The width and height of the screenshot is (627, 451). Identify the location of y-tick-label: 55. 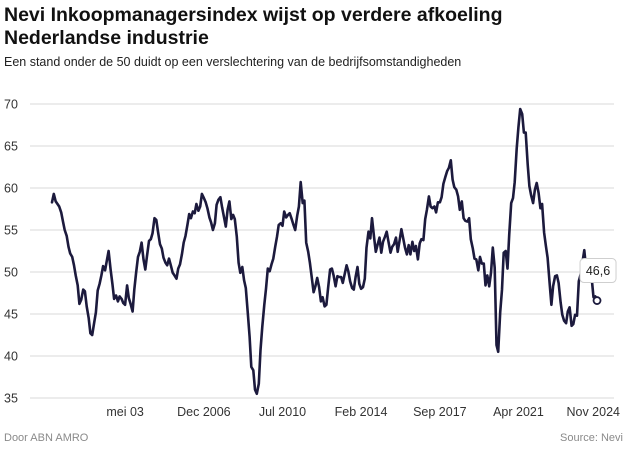
(11, 231).